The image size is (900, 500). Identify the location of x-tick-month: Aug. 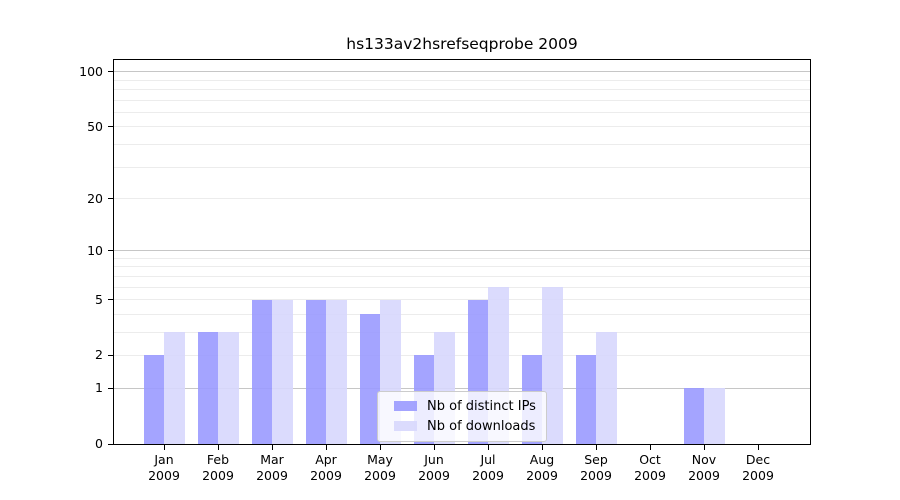
(542, 459).